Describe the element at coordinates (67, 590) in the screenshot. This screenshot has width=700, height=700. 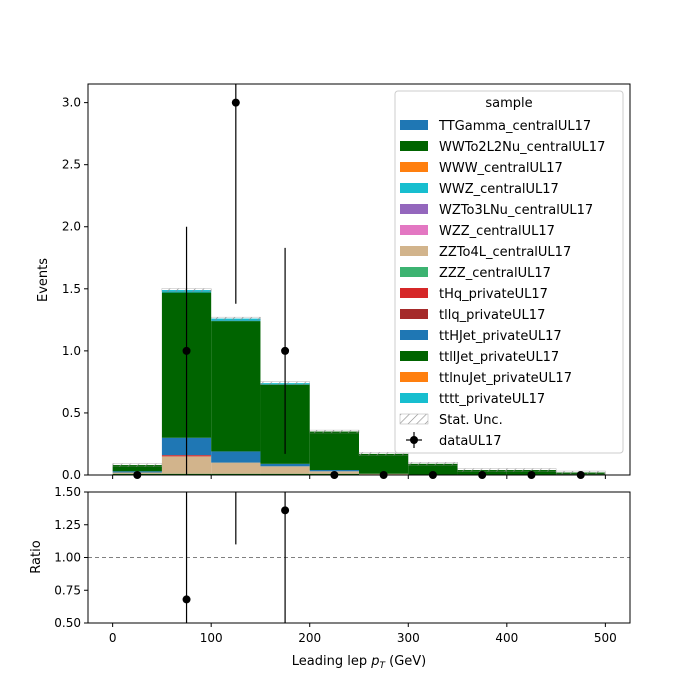
I see `ratio-y-tick-label-1: 0.75` at that location.